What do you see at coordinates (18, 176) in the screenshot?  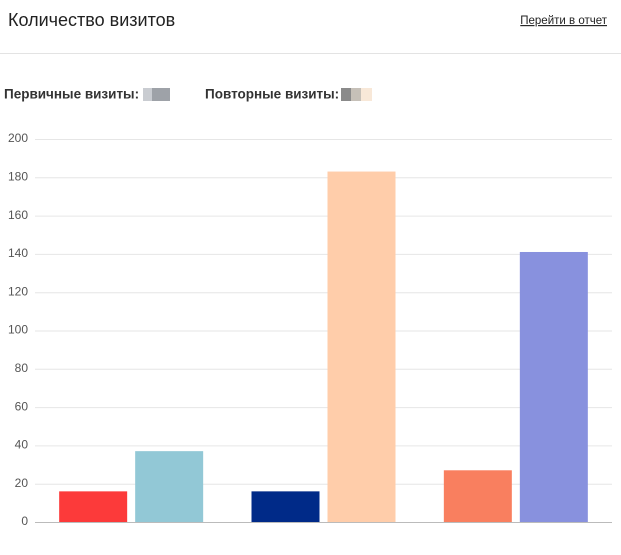 I see `y-tick-label: 180` at bounding box center [18, 176].